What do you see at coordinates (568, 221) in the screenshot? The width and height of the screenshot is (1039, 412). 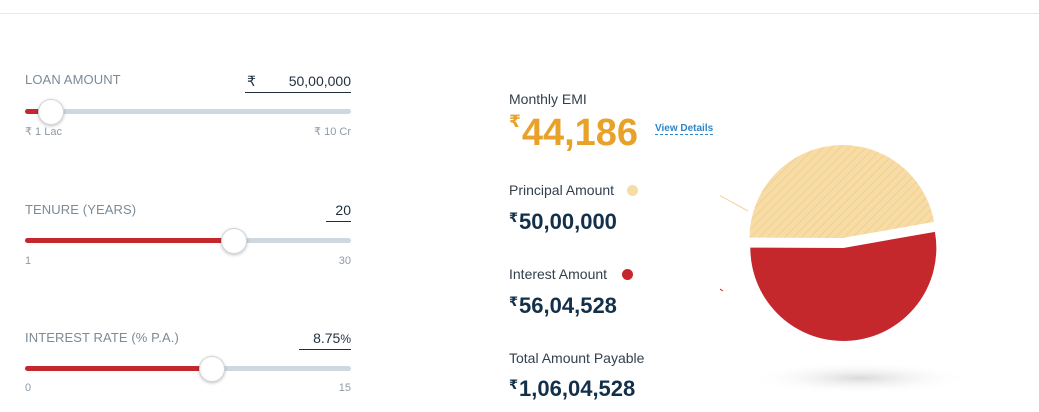 I see `principal-amount: 50,00,000` at bounding box center [568, 221].